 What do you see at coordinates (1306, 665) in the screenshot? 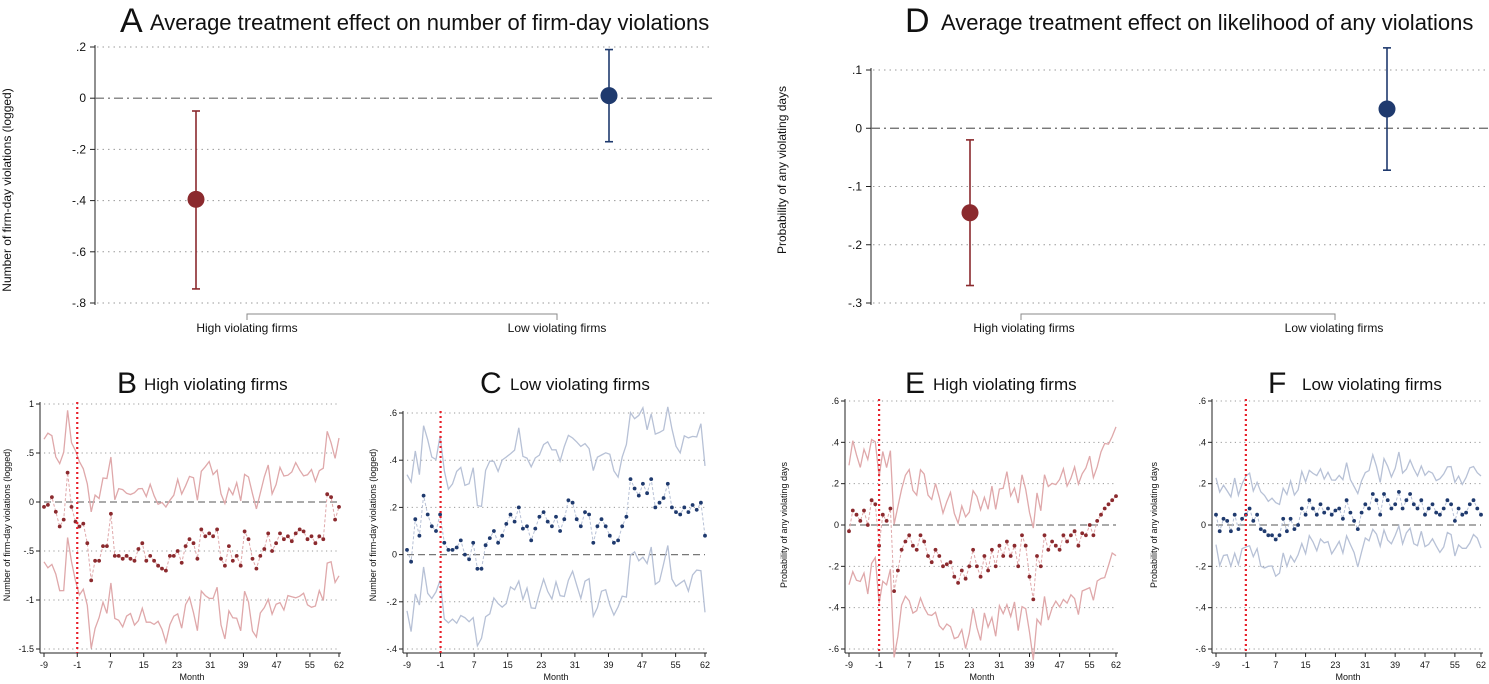
I see `x-tick-label: 15` at bounding box center [1306, 665].